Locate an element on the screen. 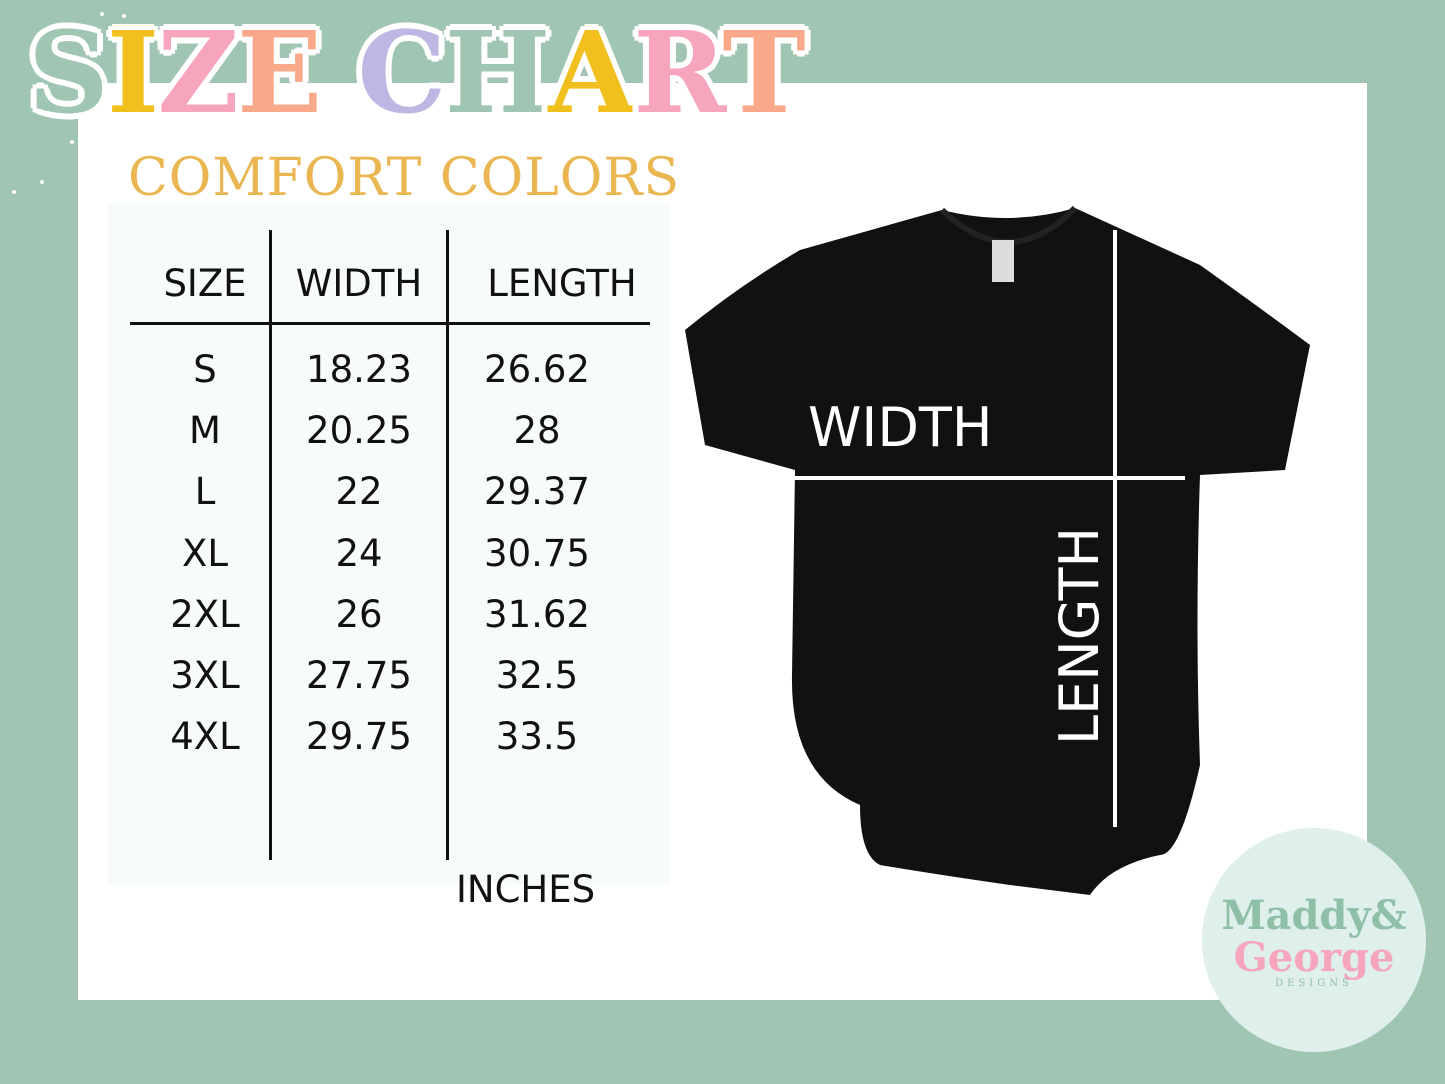 This screenshot has height=1084, width=1445. cell-width: 18.23 is located at coordinates (359, 369).